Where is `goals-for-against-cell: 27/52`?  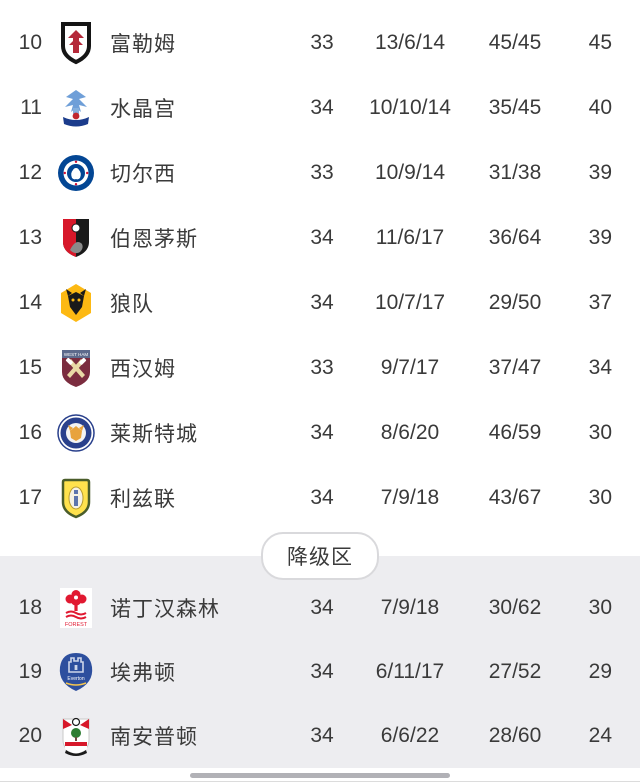
goals-for-against-cell: 27/52 is located at coordinates (515, 671).